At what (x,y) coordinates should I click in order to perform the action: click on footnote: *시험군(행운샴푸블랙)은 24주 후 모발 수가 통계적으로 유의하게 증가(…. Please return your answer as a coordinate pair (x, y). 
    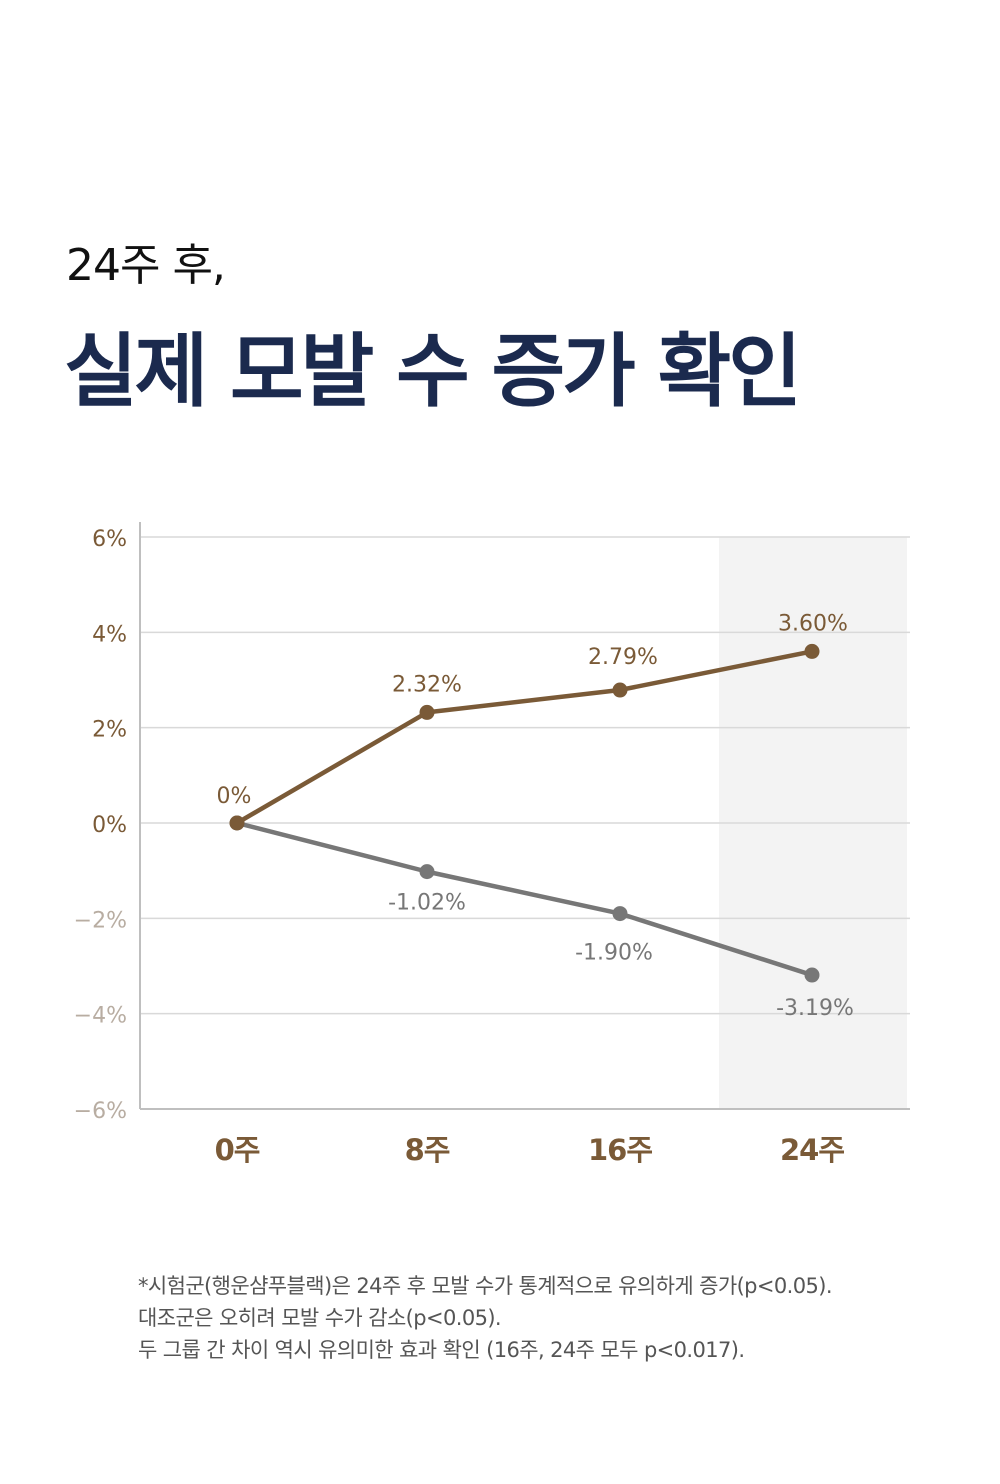
    Looking at the image, I should click on (485, 1318).